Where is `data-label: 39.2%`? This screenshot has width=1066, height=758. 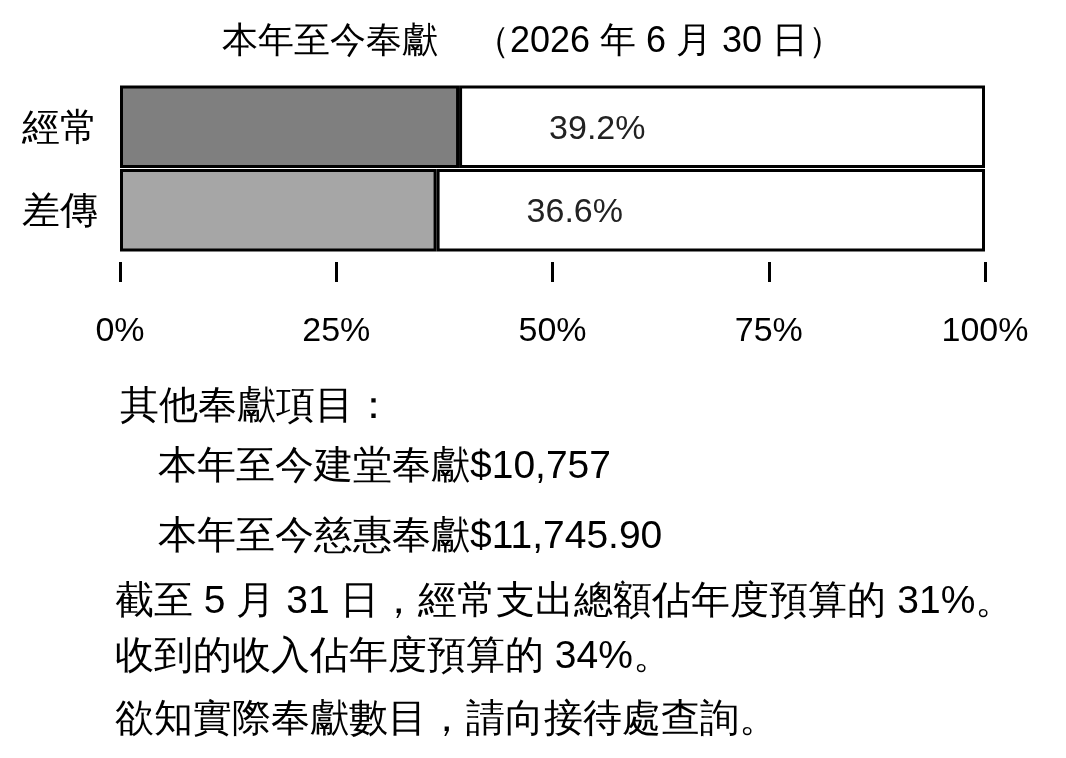 data-label: 39.2% is located at coordinates (597, 126).